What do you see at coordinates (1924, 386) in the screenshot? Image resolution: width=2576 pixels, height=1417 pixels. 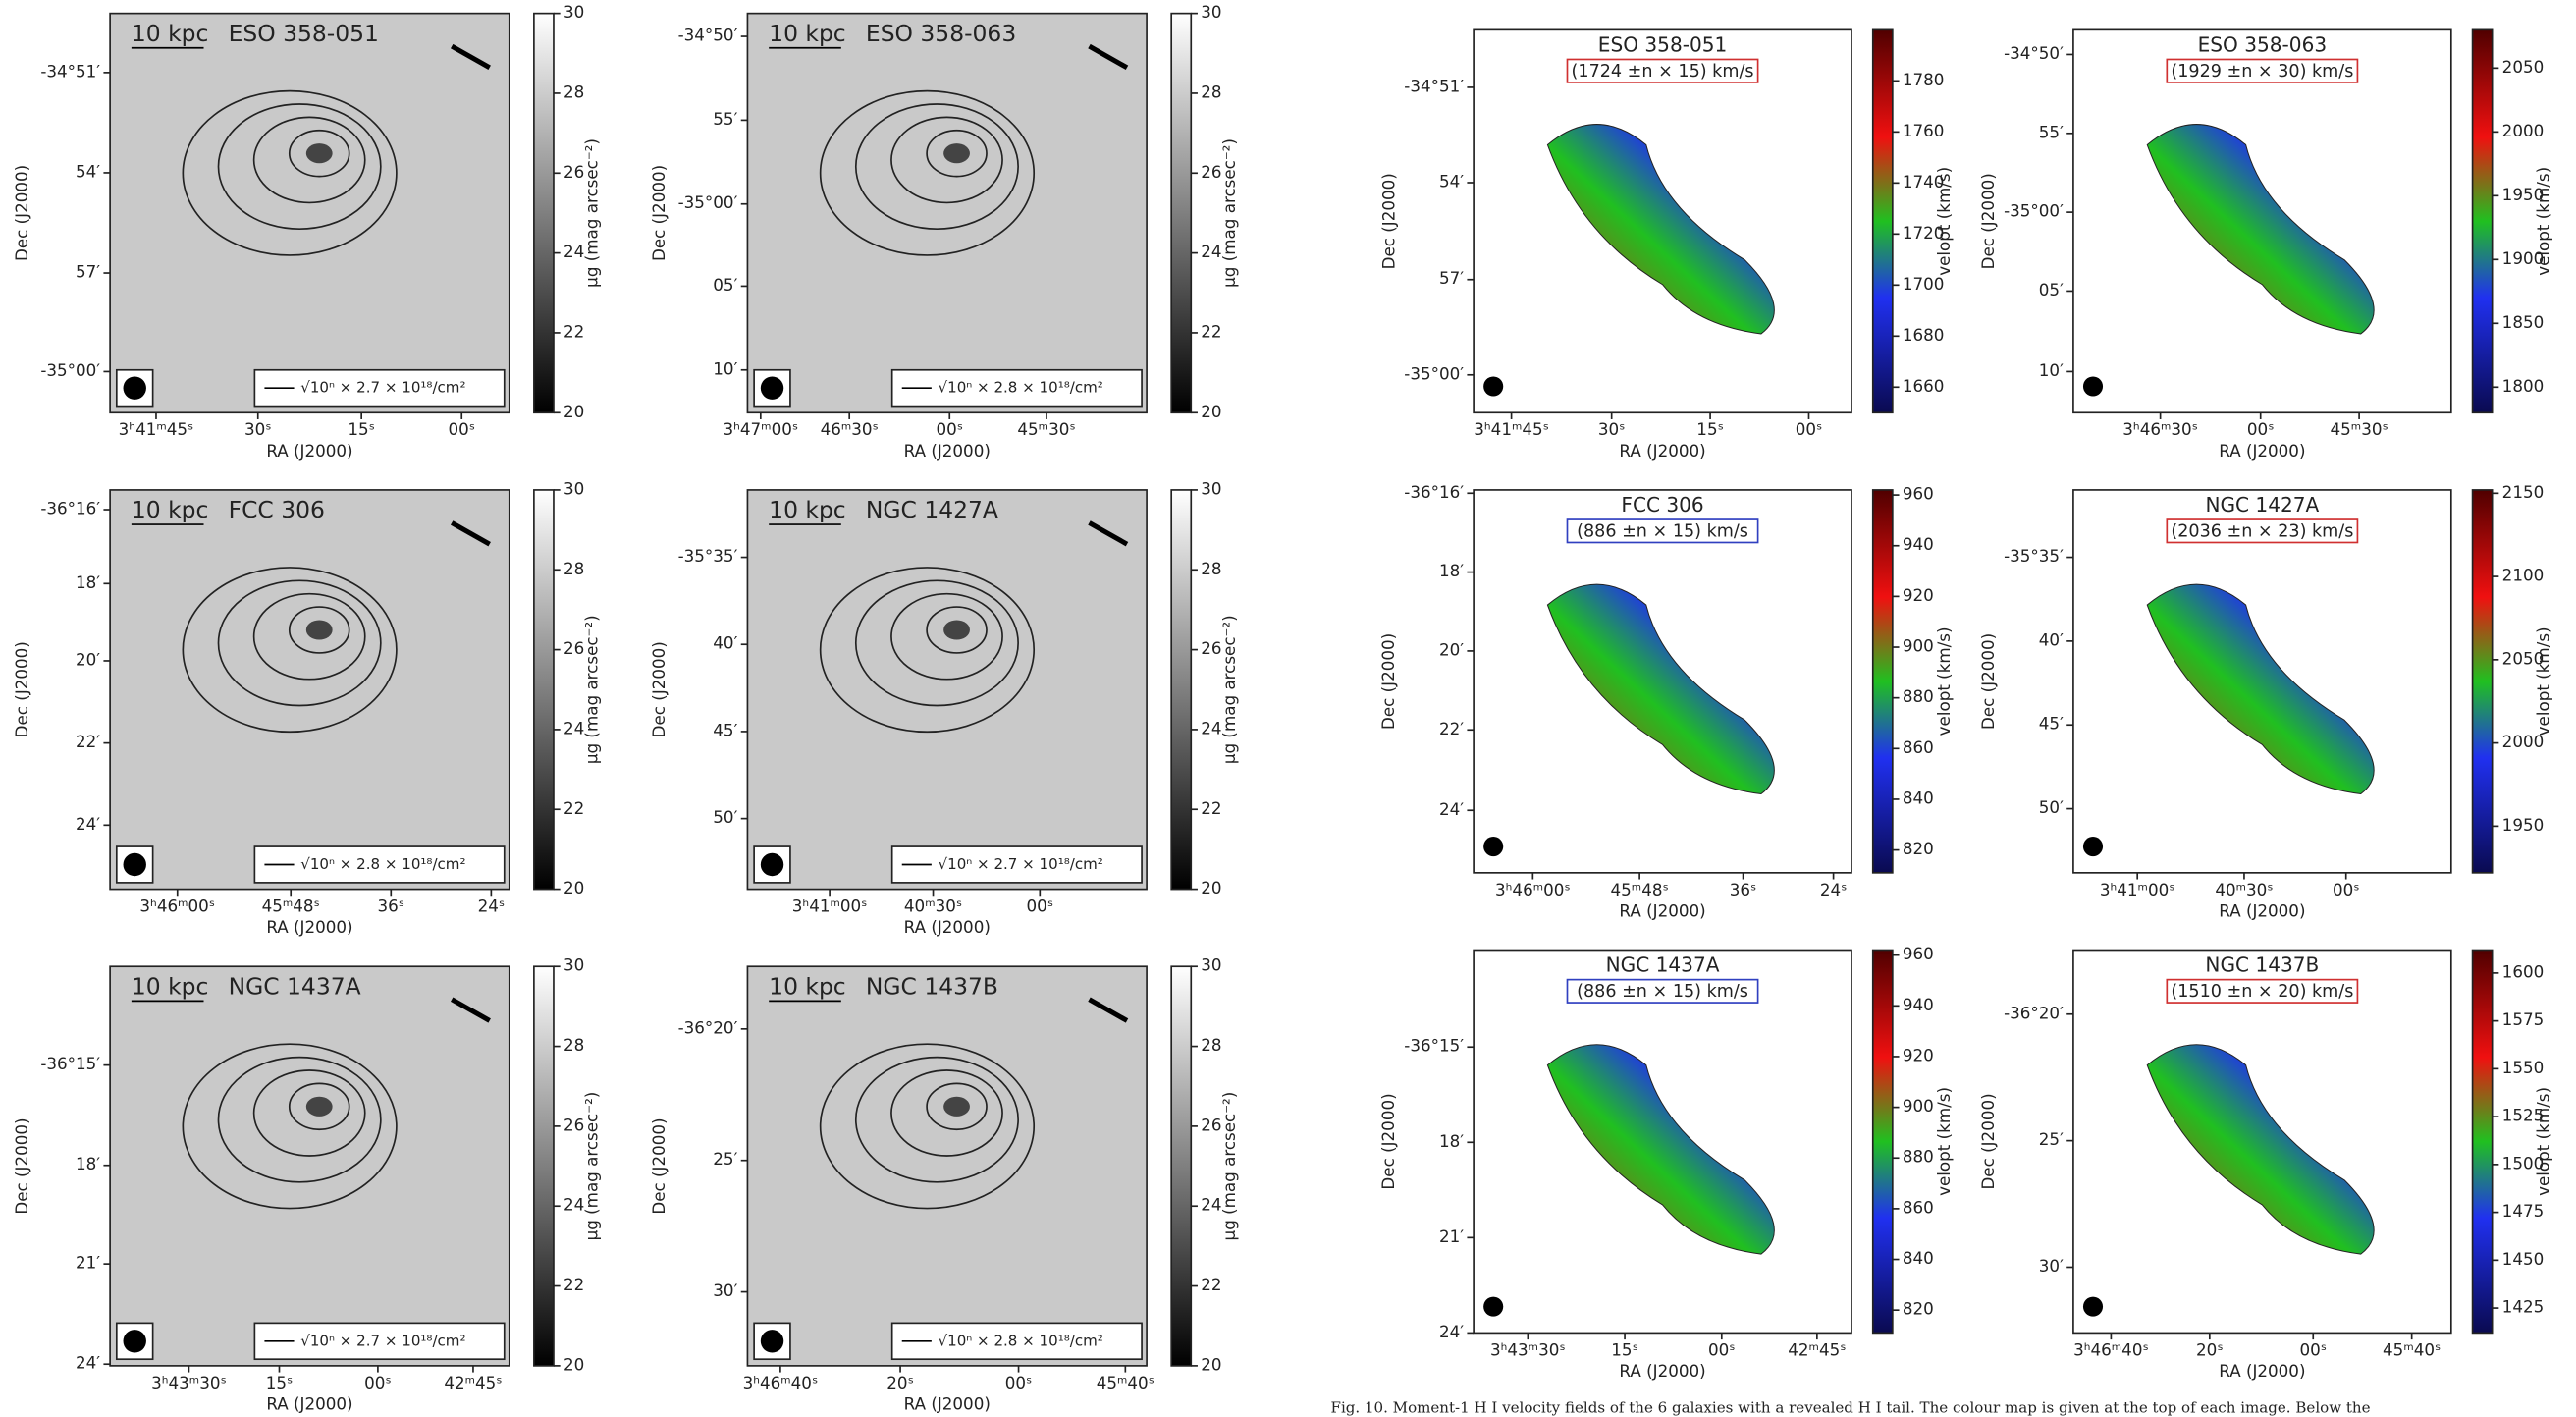 I see `colorbar-tick-label: 1660` at bounding box center [1924, 386].